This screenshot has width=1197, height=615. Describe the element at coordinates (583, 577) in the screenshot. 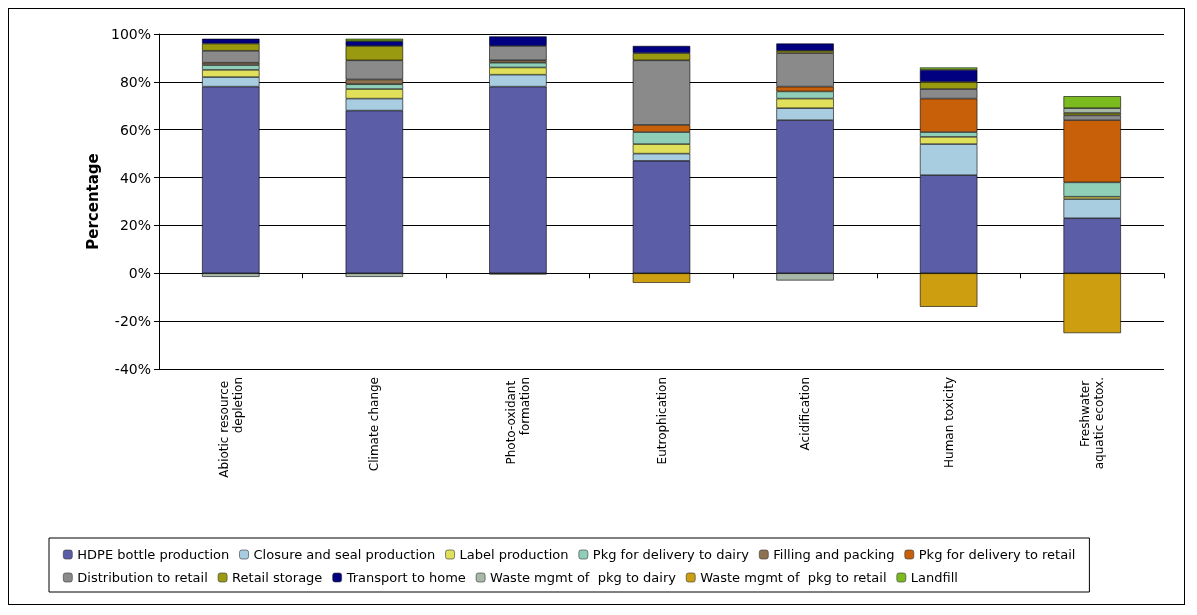

I see `legend-label: Waste mgmt of pkg to dairy` at that location.